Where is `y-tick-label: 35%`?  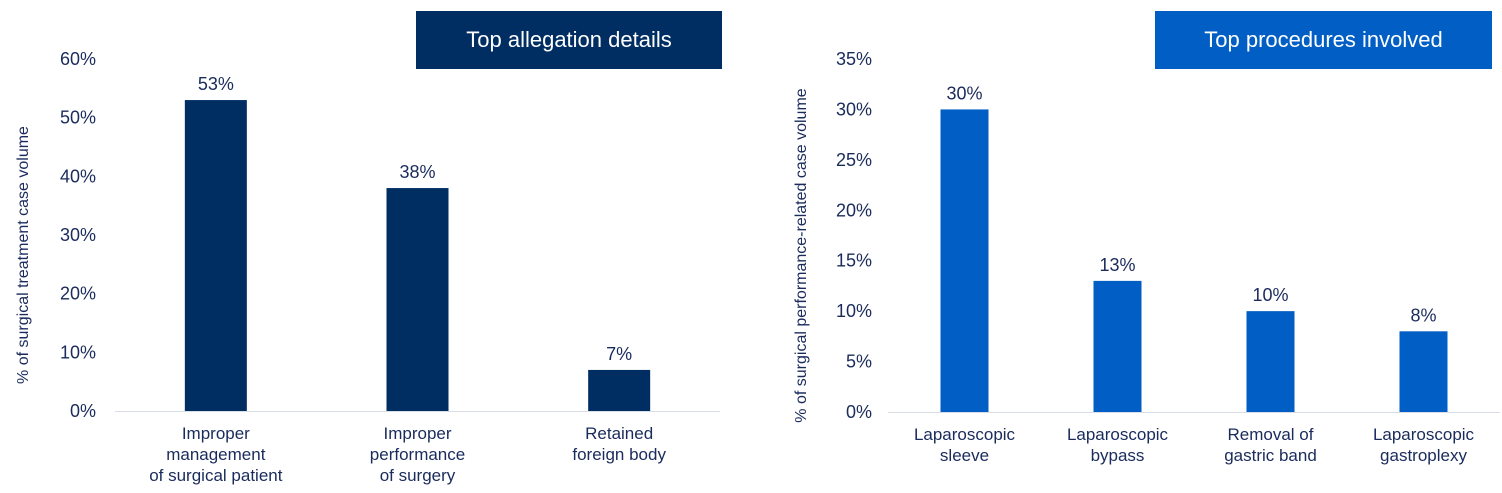 y-tick-label: 35% is located at coordinates (854, 59).